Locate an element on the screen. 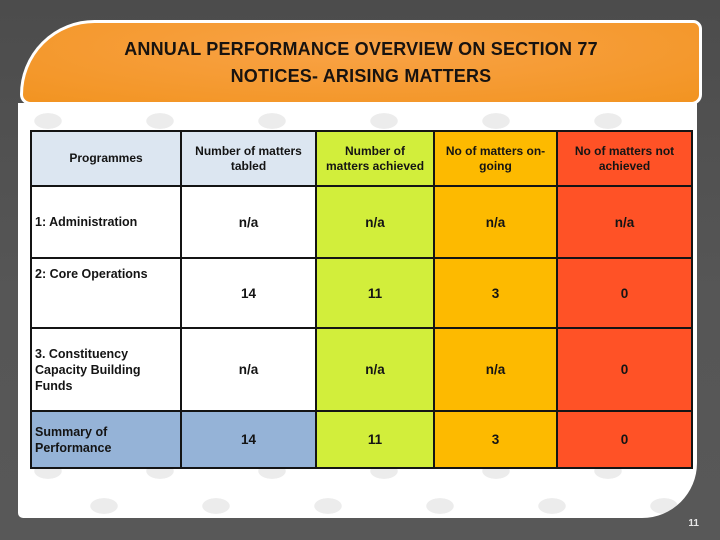 Image resolution: width=720 pixels, height=540 pixels. column-header-matters-not-achieved: No of matters not achieved is located at coordinates (624, 158).